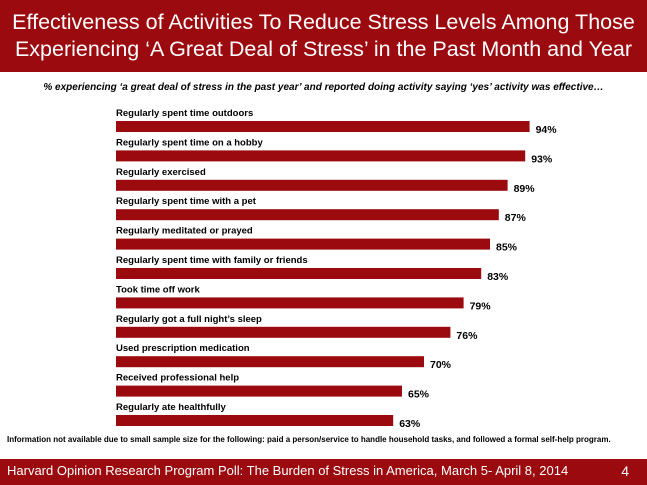 This screenshot has width=647, height=485. Describe the element at coordinates (189, 319) in the screenshot. I see `category-label: Regularly got a full night’s sleep` at that location.